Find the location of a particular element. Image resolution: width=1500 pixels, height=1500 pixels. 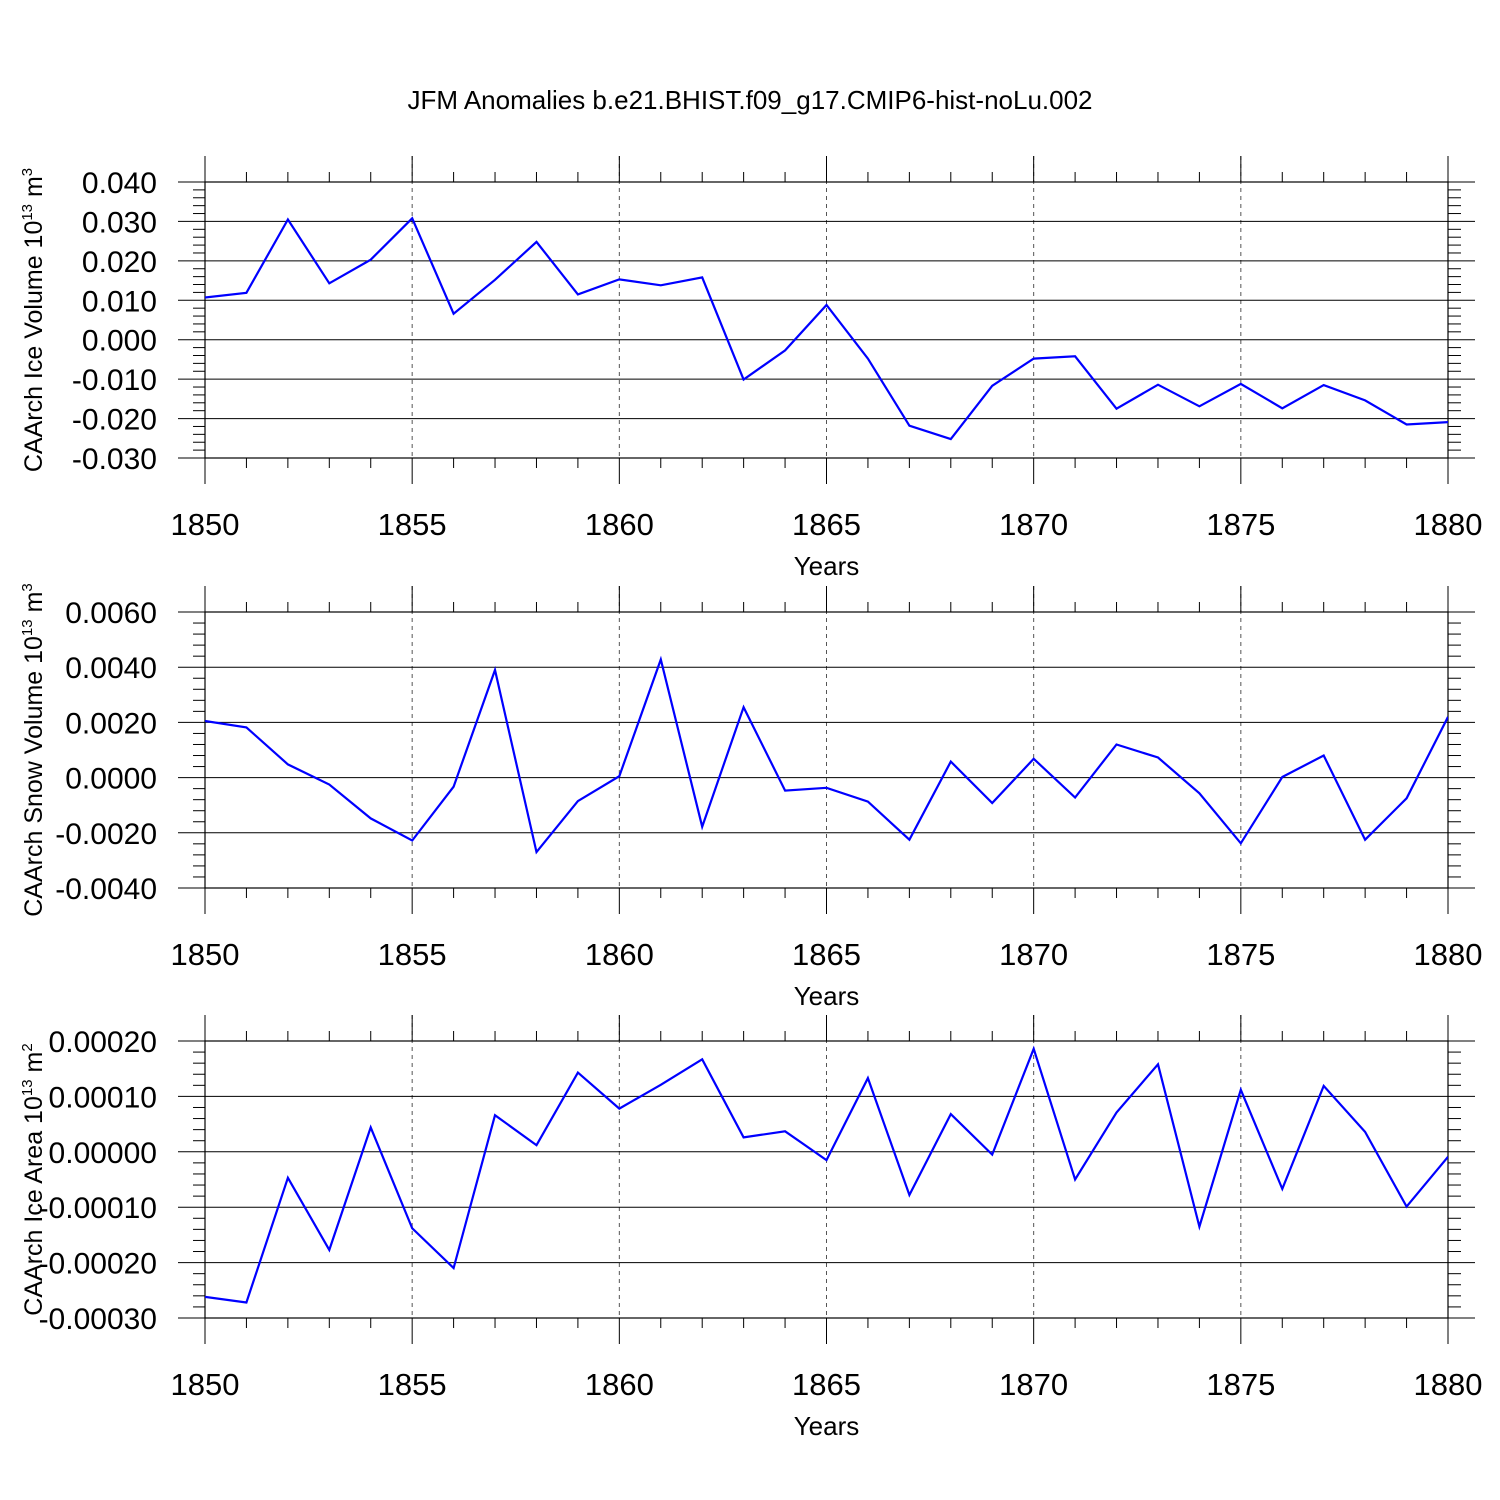

y-tick-label: 0.0000 is located at coordinates (111, 779).